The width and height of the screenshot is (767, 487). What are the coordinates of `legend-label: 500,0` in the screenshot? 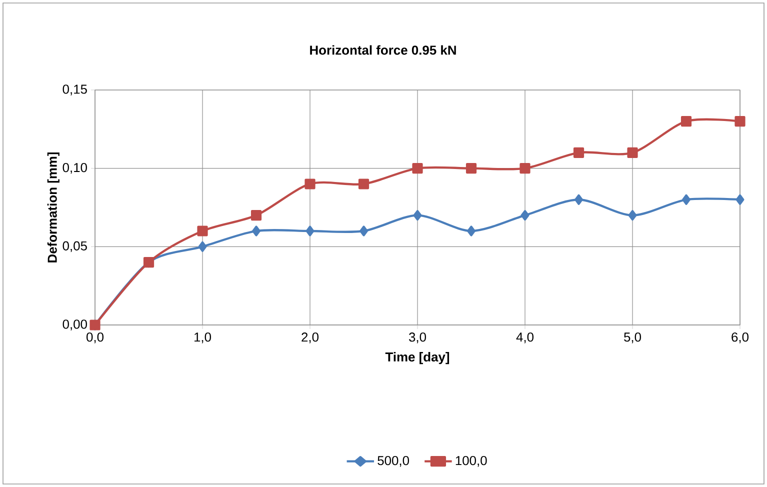 It's located at (394, 461).